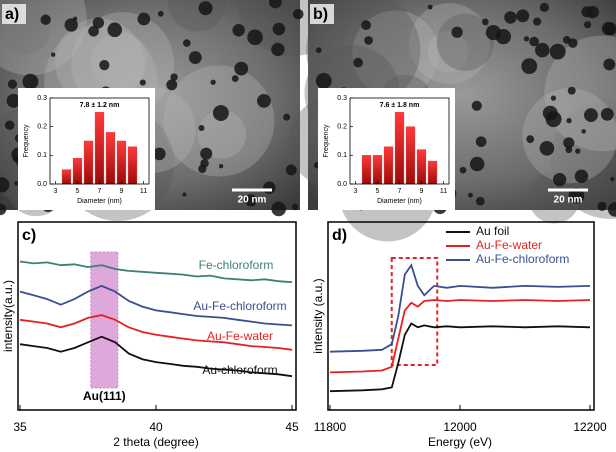 The height and width of the screenshot is (452, 616). I want to click on x-axis-label: 2 theta (degree), so click(155, 442).